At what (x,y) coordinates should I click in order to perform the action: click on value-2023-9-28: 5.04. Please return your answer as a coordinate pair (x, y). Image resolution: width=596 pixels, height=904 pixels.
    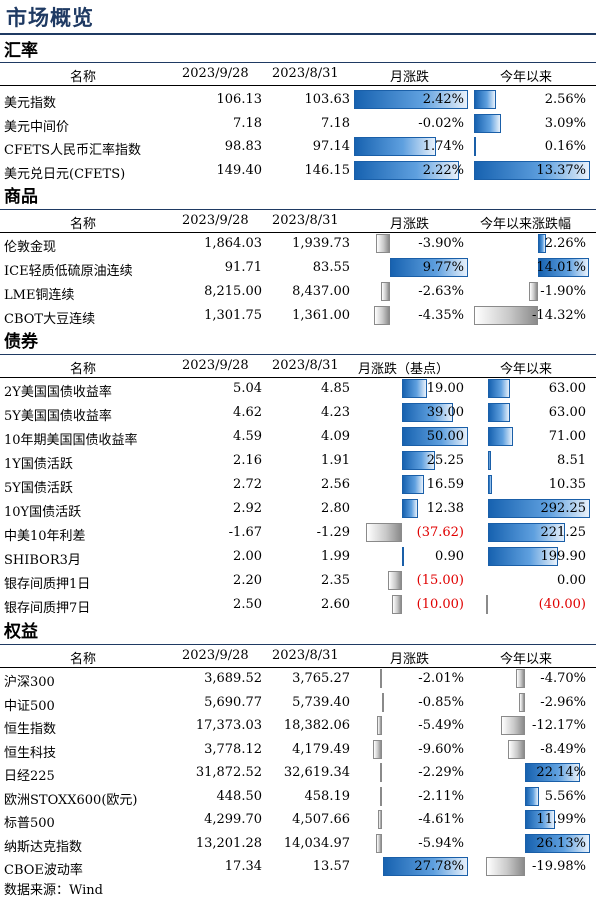
    Looking at the image, I should click on (247, 388).